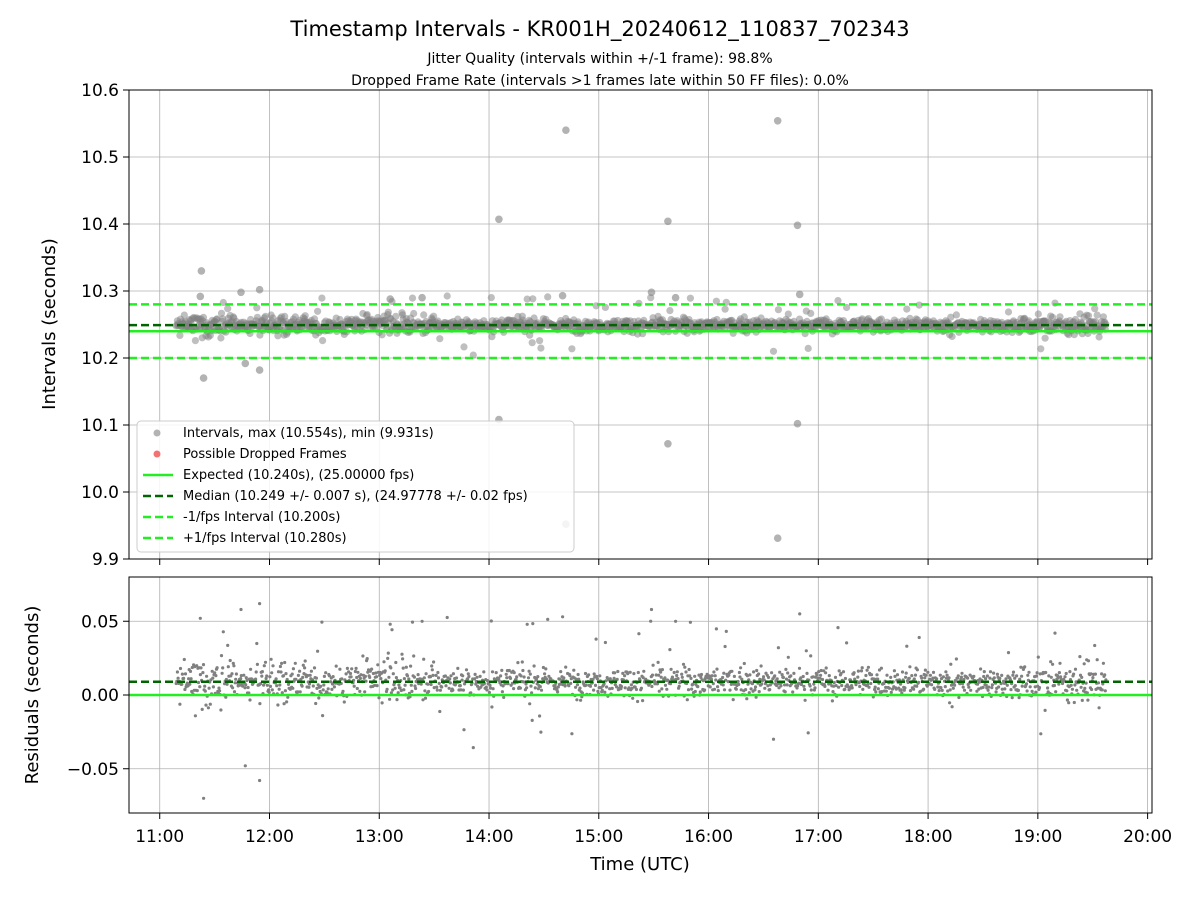  I want to click on legend-marker-dropped-frames, so click(157, 454).